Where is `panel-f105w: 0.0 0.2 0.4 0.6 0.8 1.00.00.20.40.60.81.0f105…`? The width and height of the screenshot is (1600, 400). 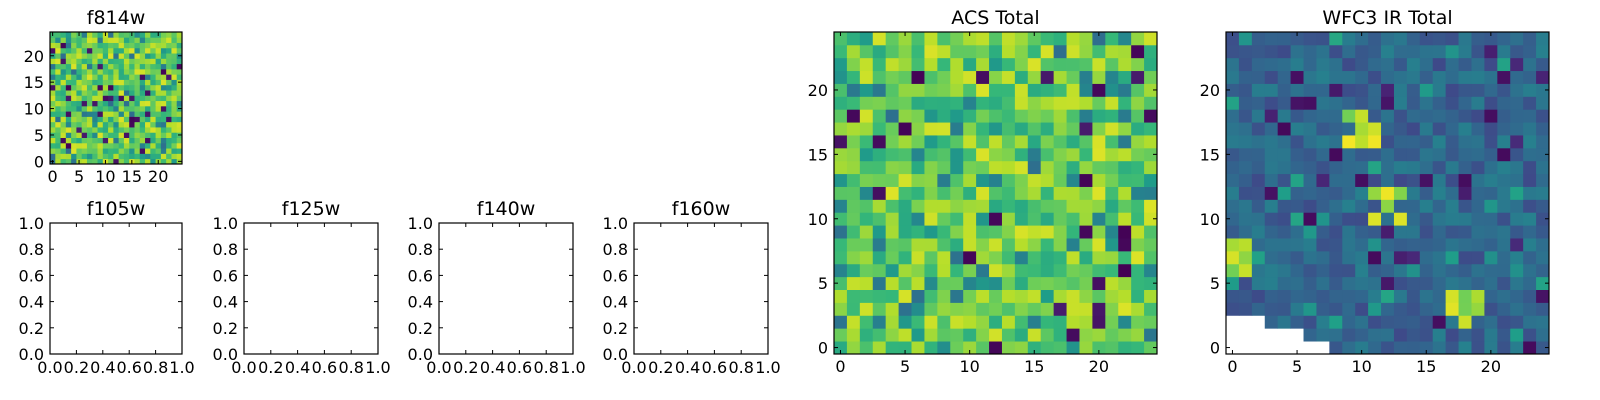 panel-f105w: 0.0 0.2 0.4 0.6 0.8 1.00.00.20.40.60.81.0f105… is located at coordinates (107, 287).